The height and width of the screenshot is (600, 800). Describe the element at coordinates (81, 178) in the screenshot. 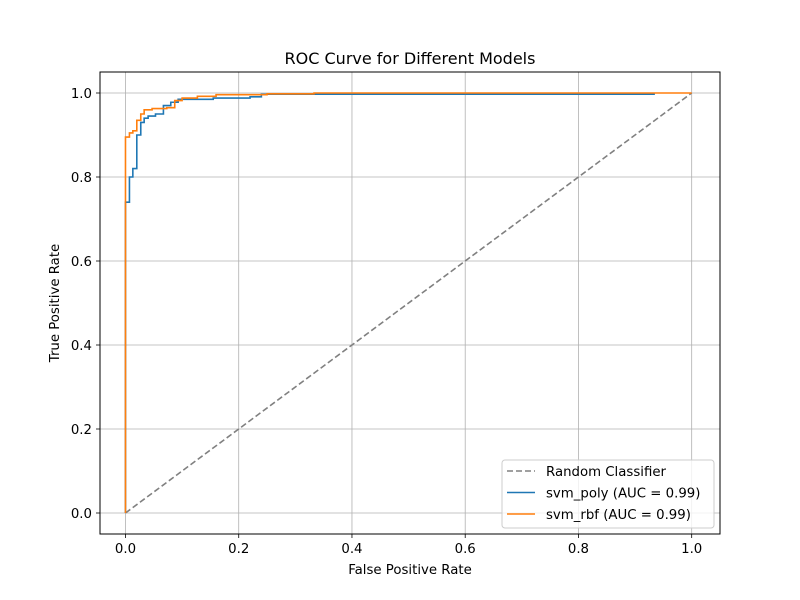

I see `y-tick-label: 0.8` at that location.